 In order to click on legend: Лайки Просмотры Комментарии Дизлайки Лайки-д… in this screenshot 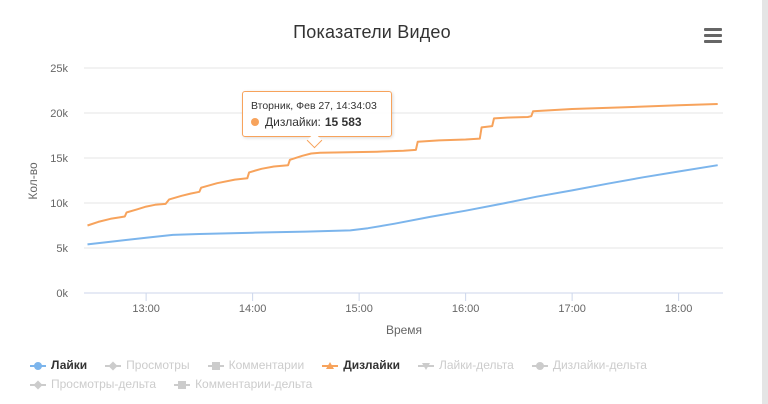, I will do `click(380, 375)`.